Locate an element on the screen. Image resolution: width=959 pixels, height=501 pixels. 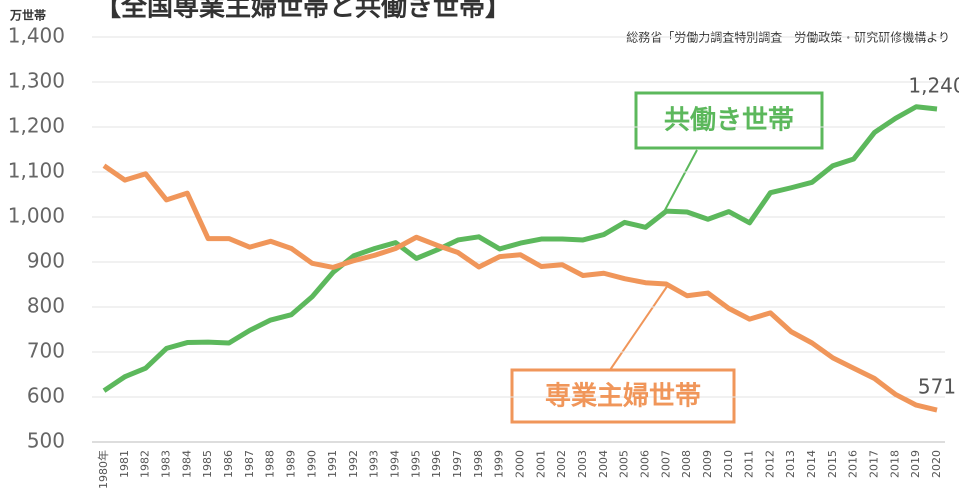
x-tick-label: 1994 is located at coordinates (395, 464).